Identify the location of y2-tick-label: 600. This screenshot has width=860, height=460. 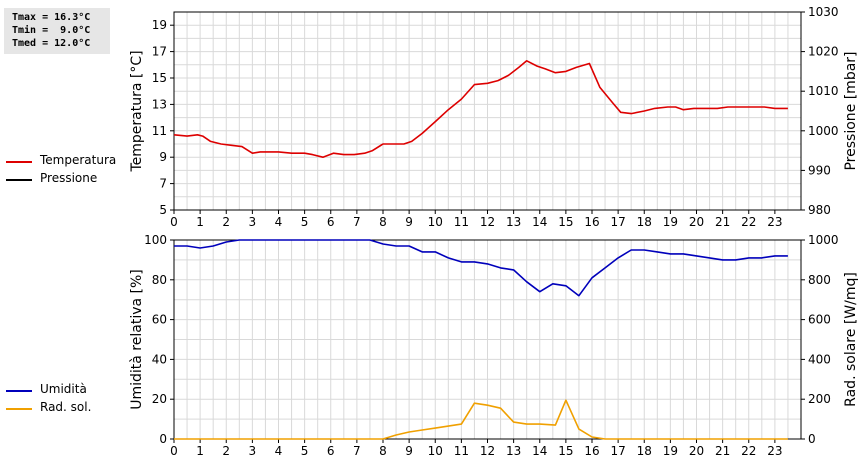
(819, 320).